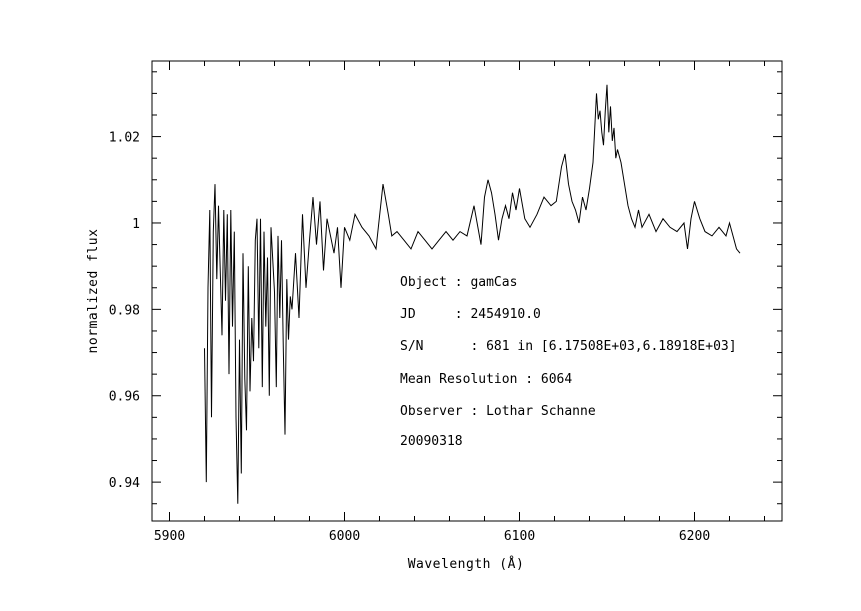 This screenshot has height=611, width=861. Describe the element at coordinates (431, 441) in the screenshot. I see `annotation-date: 20090318` at that location.